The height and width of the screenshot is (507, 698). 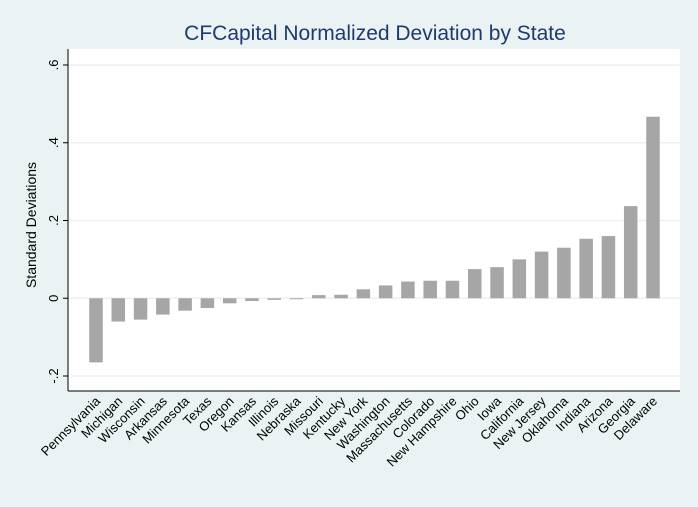 I want to click on bar-minnesota, so click(x=185, y=304).